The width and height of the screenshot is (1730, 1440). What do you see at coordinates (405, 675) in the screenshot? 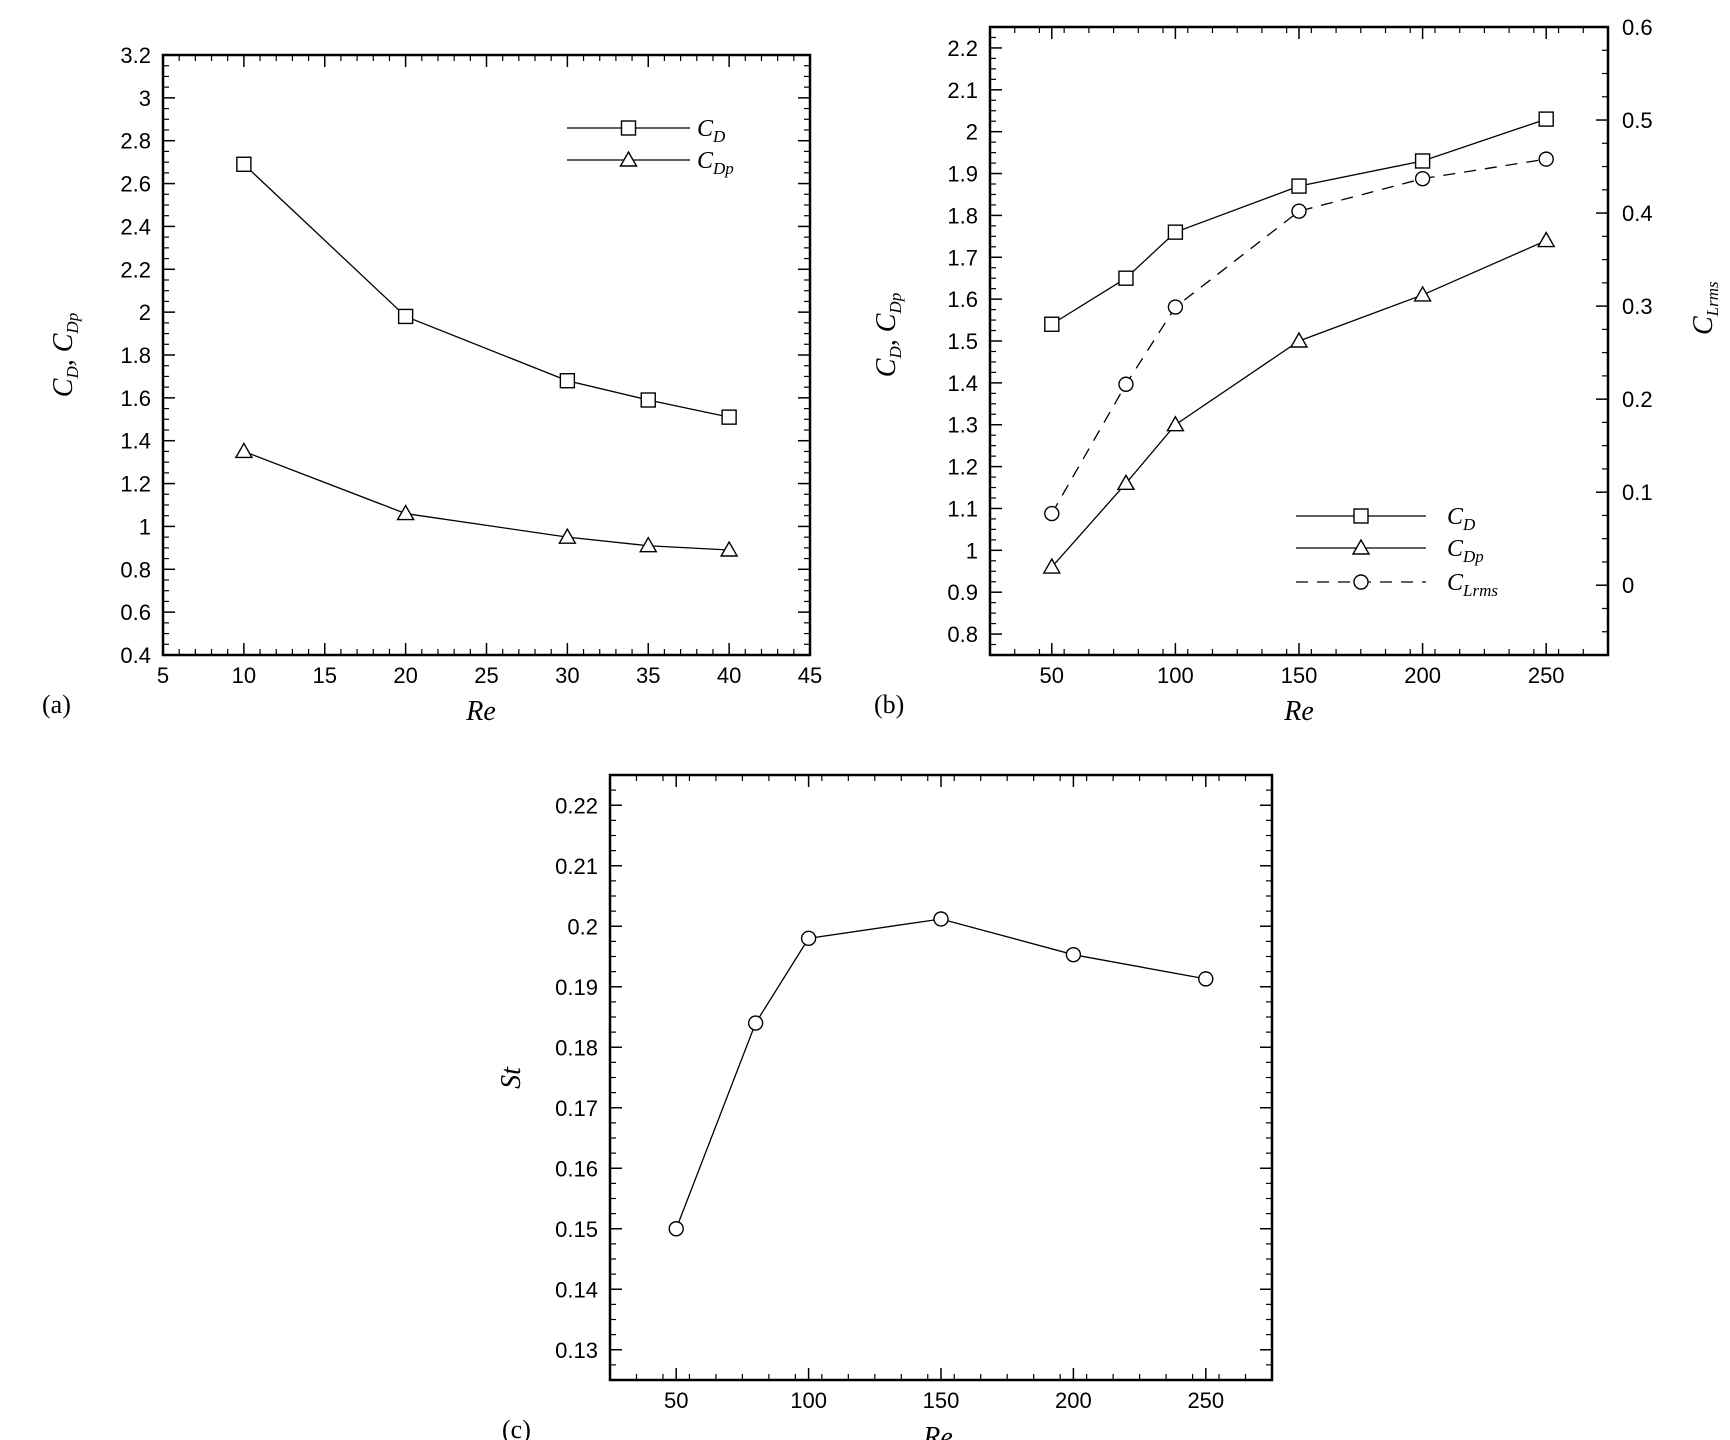
I see `x-tick-label: 20` at bounding box center [405, 675].